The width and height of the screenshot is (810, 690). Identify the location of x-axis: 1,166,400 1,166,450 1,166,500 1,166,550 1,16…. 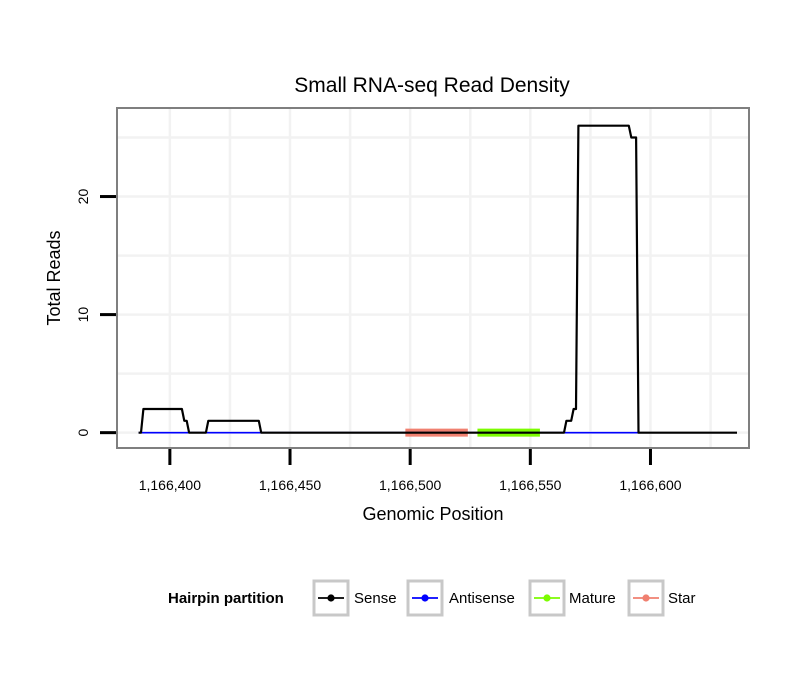
(410, 471).